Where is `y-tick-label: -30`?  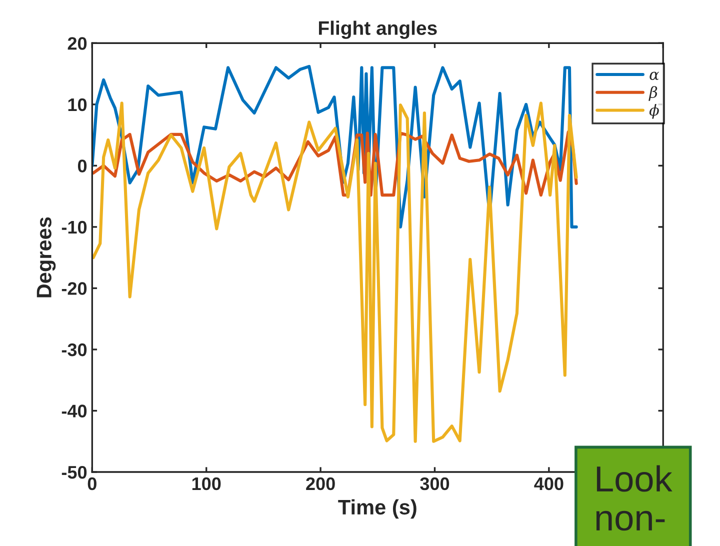
y-tick-label: -30 is located at coordinates (74, 349).